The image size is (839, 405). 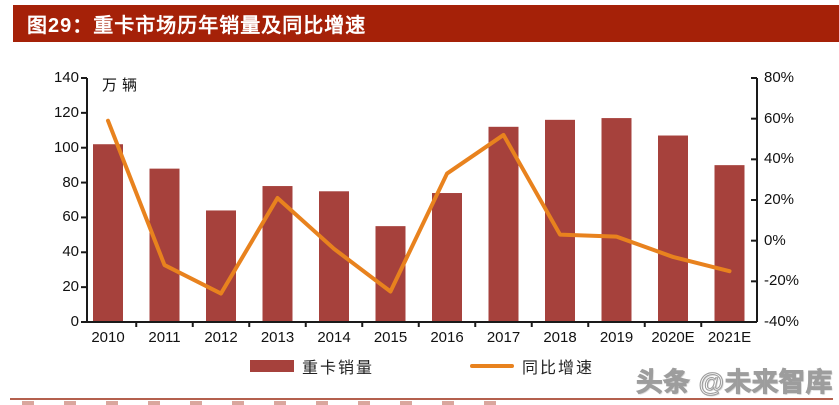 I want to click on x-axis-label-2017: 2017, so click(x=503, y=337).